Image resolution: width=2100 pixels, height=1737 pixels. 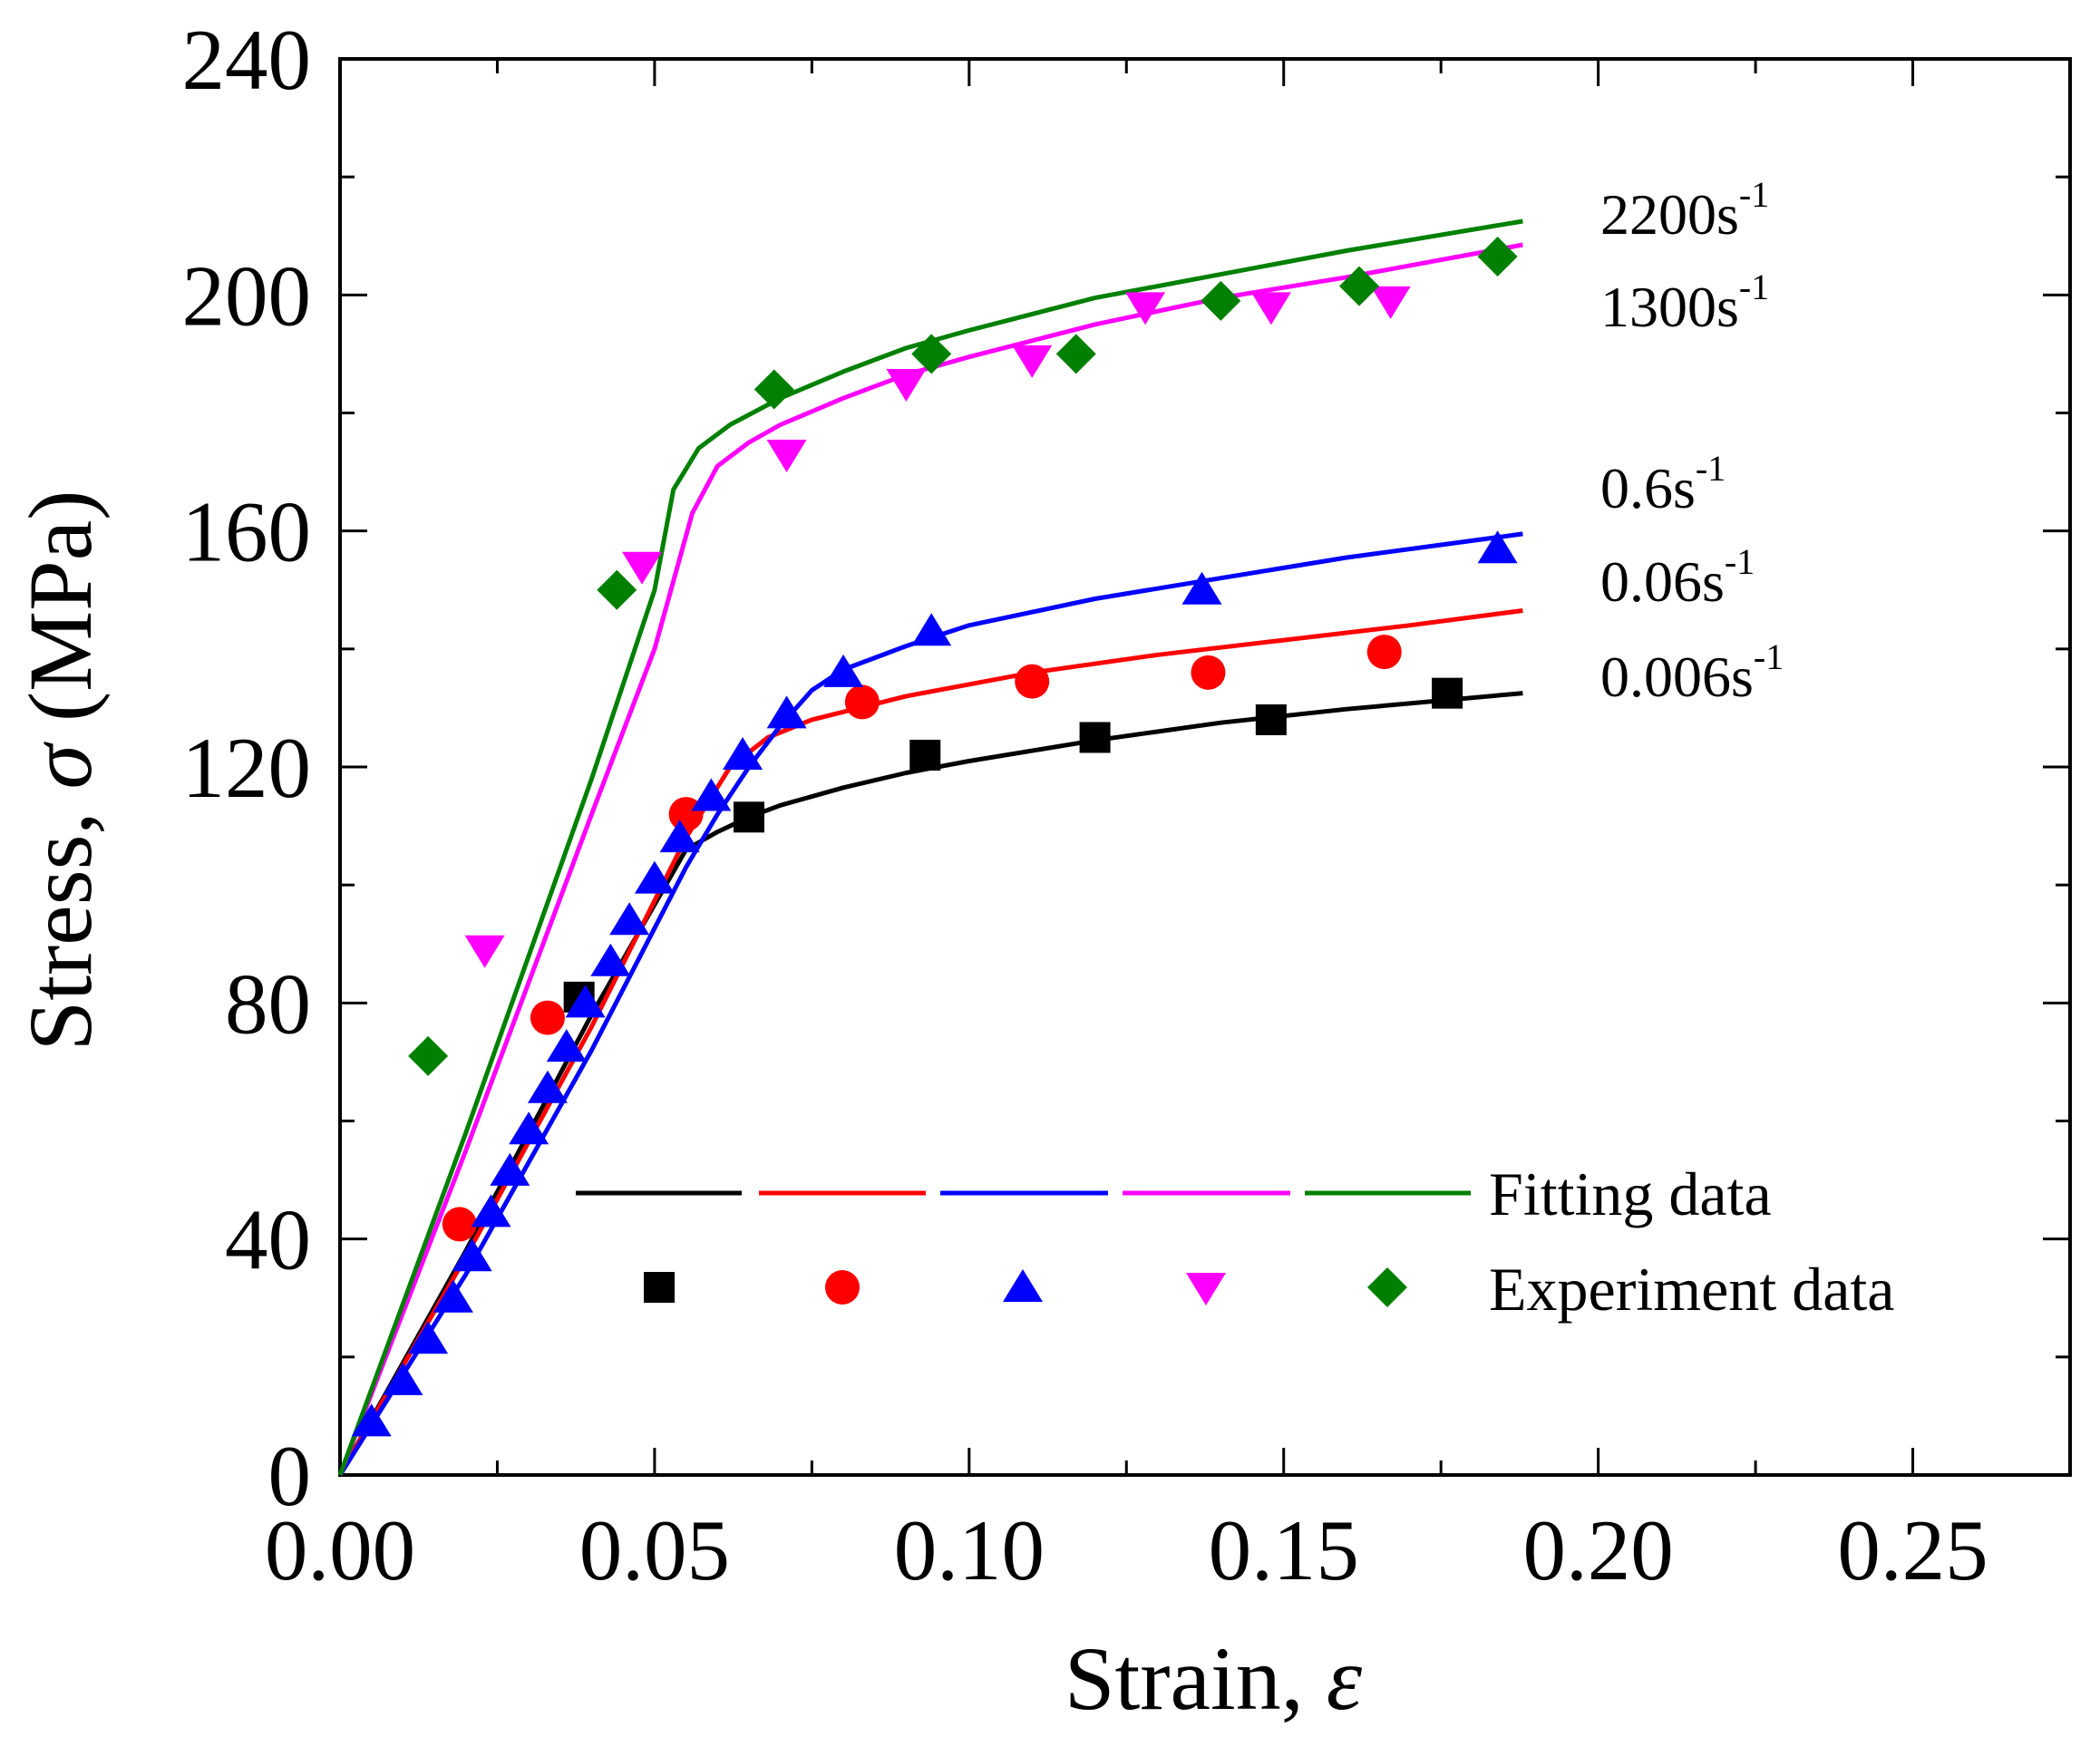 What do you see at coordinates (1284, 1550) in the screenshot?
I see `x-tick-label: 0.15` at bounding box center [1284, 1550].